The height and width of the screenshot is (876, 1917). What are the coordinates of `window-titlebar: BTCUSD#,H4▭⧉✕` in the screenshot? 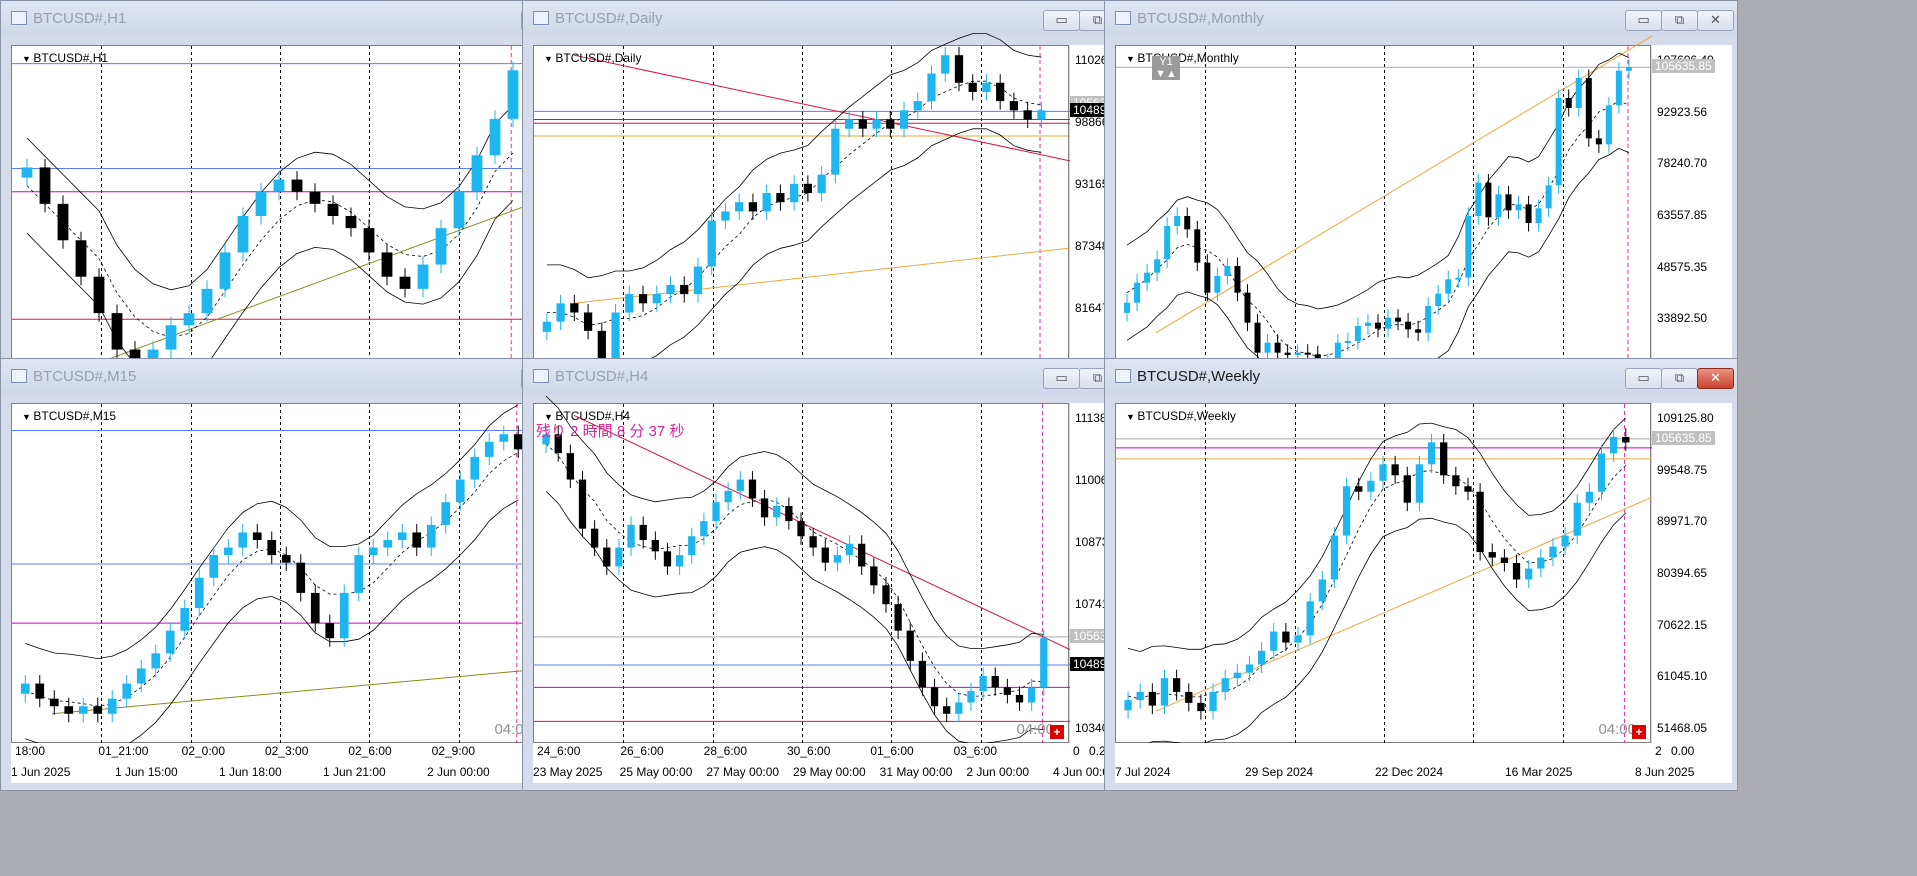 It's located at (839, 377).